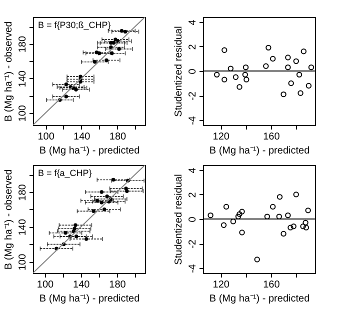 The image size is (340, 332). What do you see at coordinates (65, 173) in the screenshot?
I see `annotation: B = f{a_CHP}` at bounding box center [65, 173].